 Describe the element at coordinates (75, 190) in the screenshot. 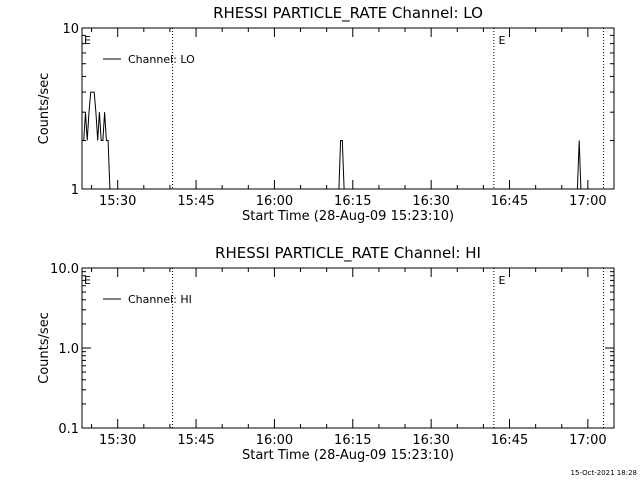

I see `y-tick-label: 1` at that location.